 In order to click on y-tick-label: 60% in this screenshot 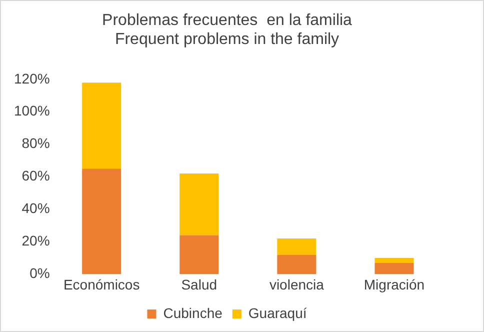, I will do `click(36, 176)`.